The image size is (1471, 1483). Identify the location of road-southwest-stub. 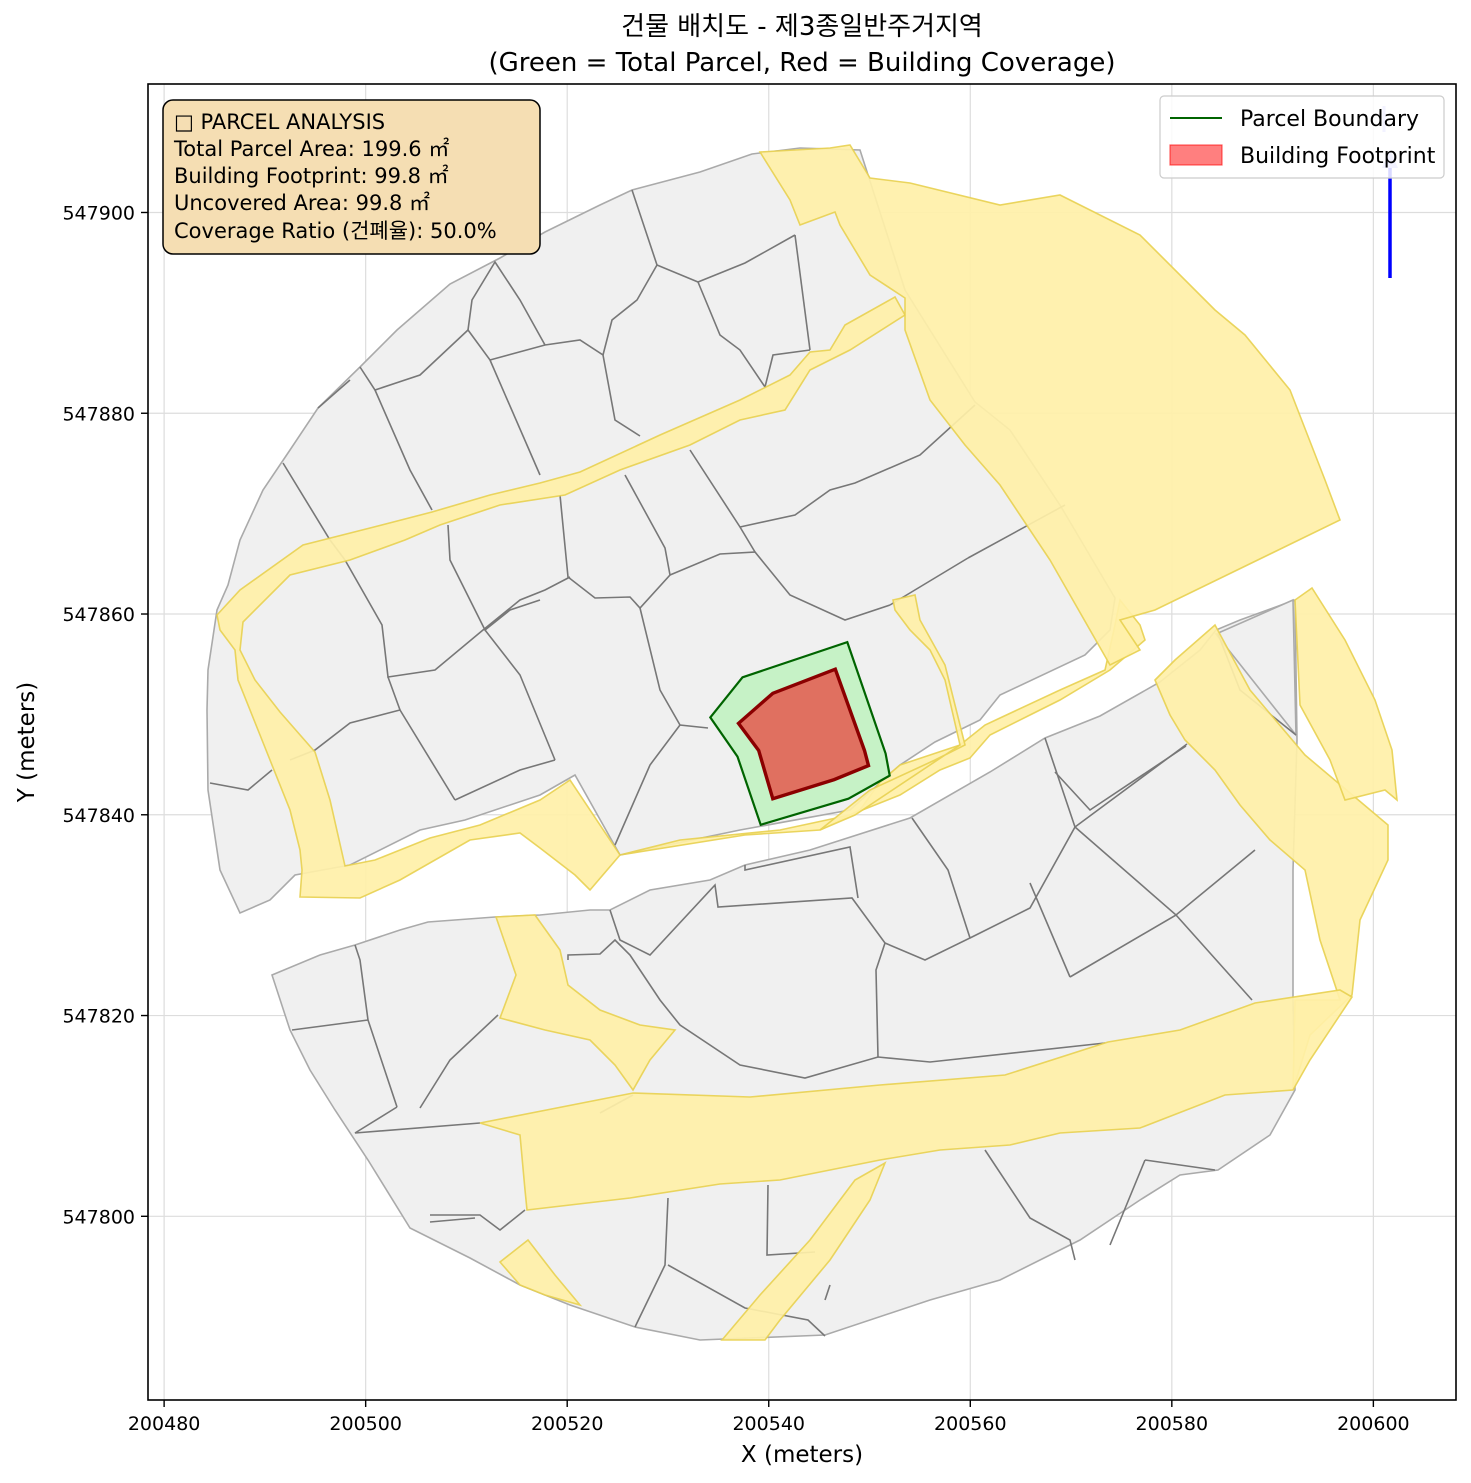
(540, 1272).